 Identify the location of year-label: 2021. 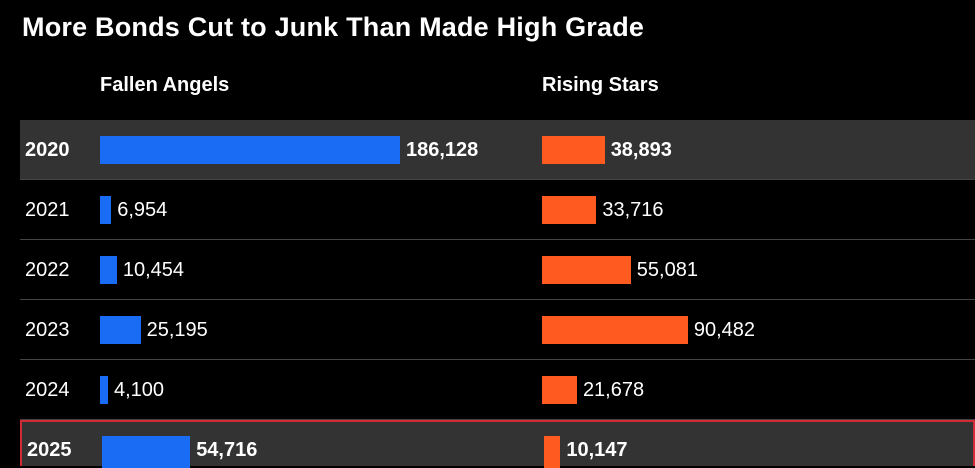
(47, 210).